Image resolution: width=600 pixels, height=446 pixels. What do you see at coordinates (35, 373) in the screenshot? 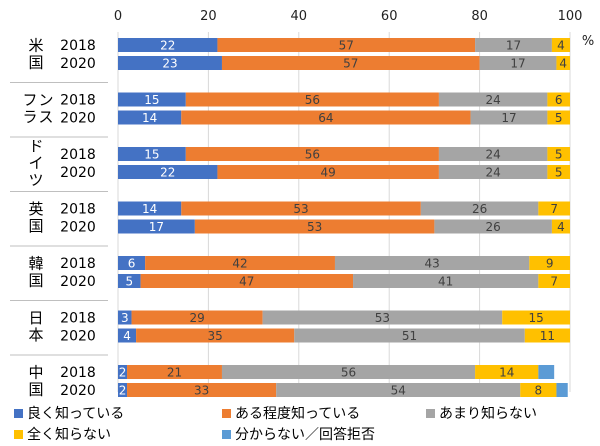
I see `country-label-char: 中` at bounding box center [35, 373].